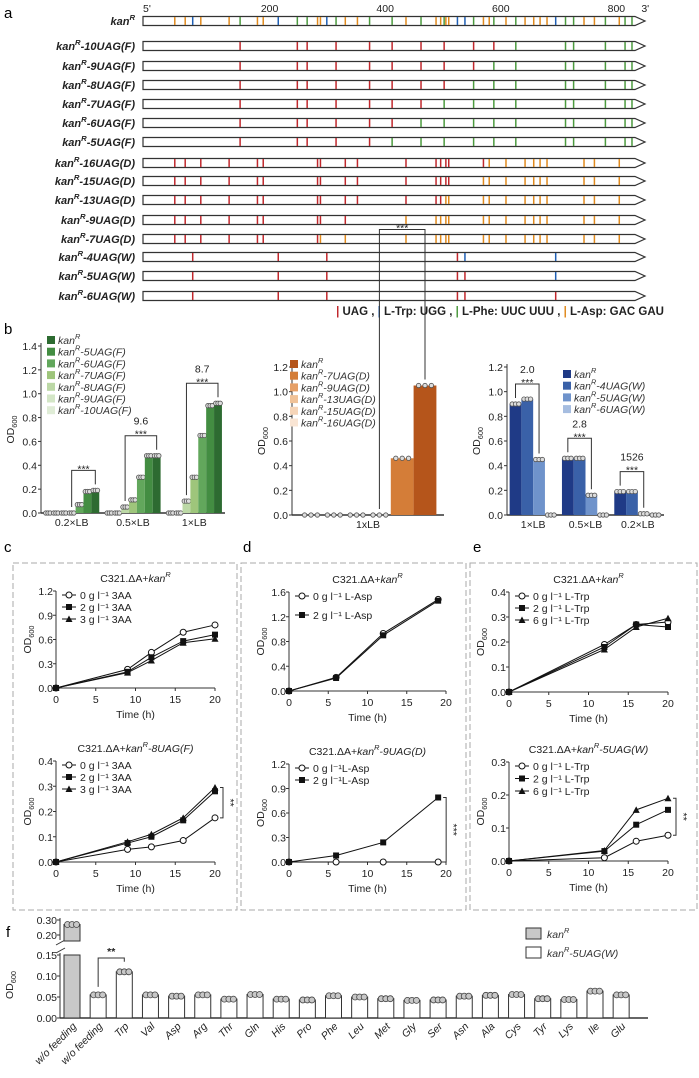  I want to click on legend-label: kanR, so click(558, 933).